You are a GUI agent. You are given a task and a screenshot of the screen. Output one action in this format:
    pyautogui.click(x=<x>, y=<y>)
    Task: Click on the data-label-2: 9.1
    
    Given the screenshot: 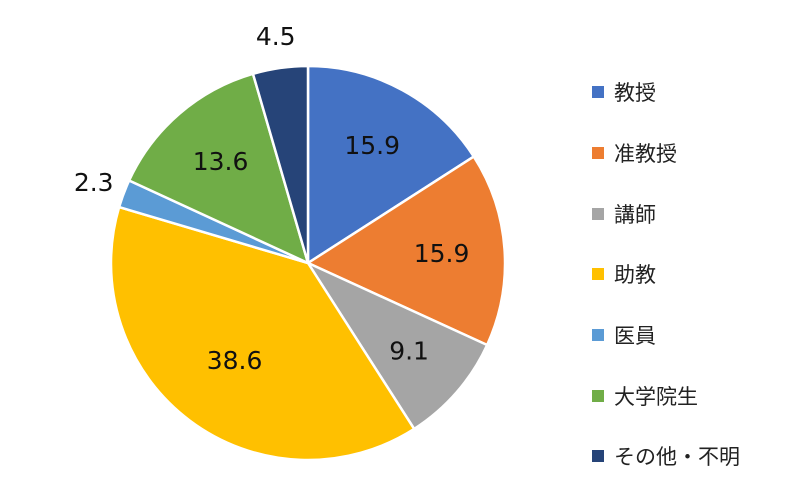 What is the action you would take?
    pyautogui.click(x=409, y=350)
    